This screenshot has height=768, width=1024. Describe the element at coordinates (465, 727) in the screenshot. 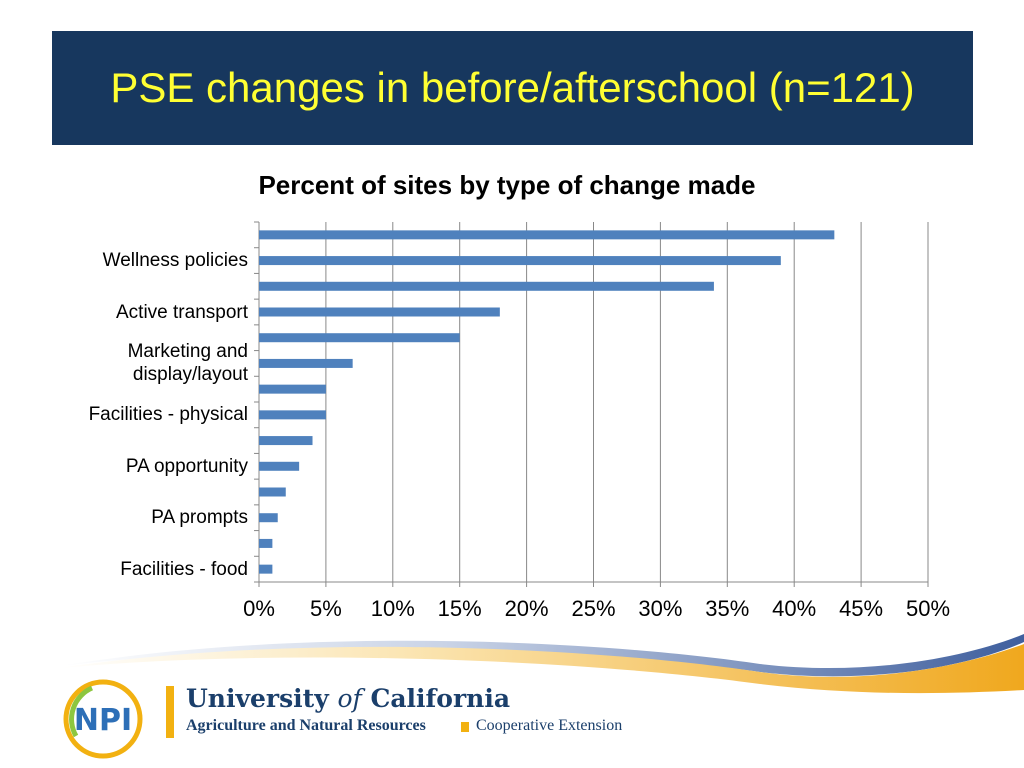

I see `extension-accent` at that location.